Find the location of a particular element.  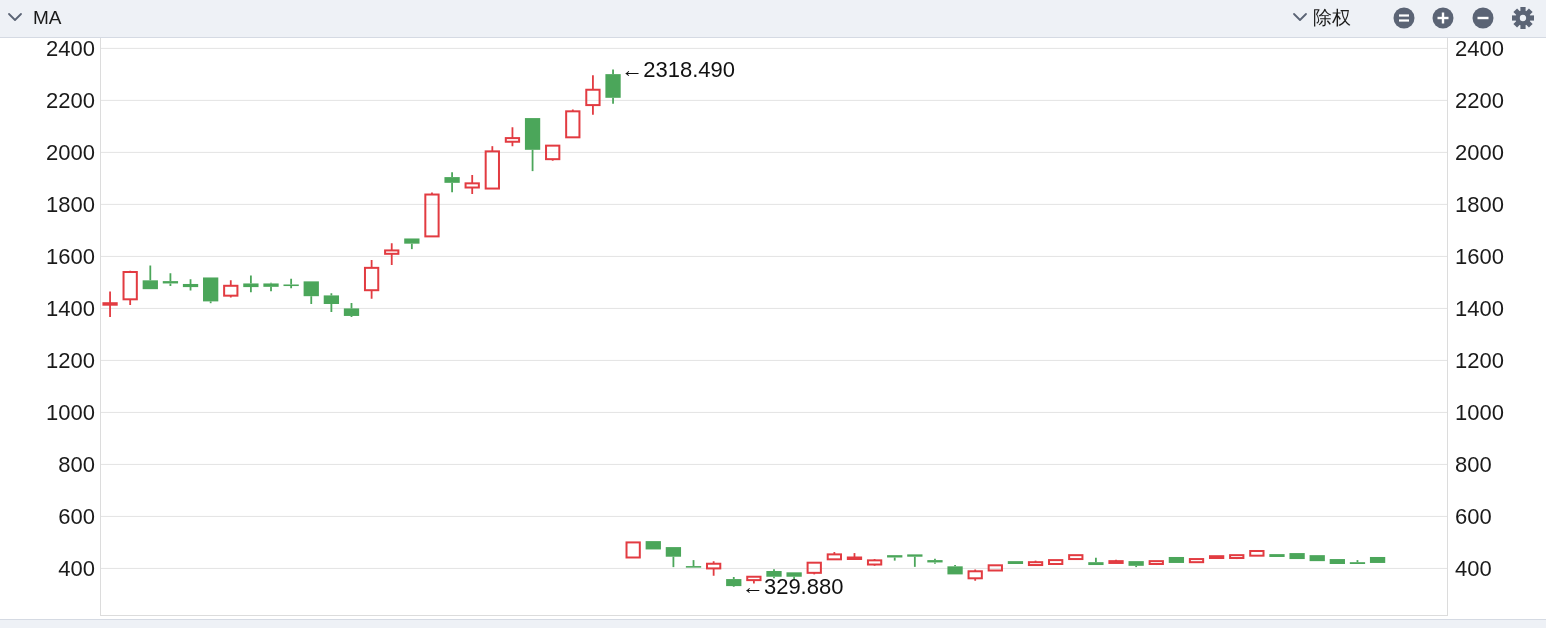

text: 除权 is located at coordinates (1332, 17).